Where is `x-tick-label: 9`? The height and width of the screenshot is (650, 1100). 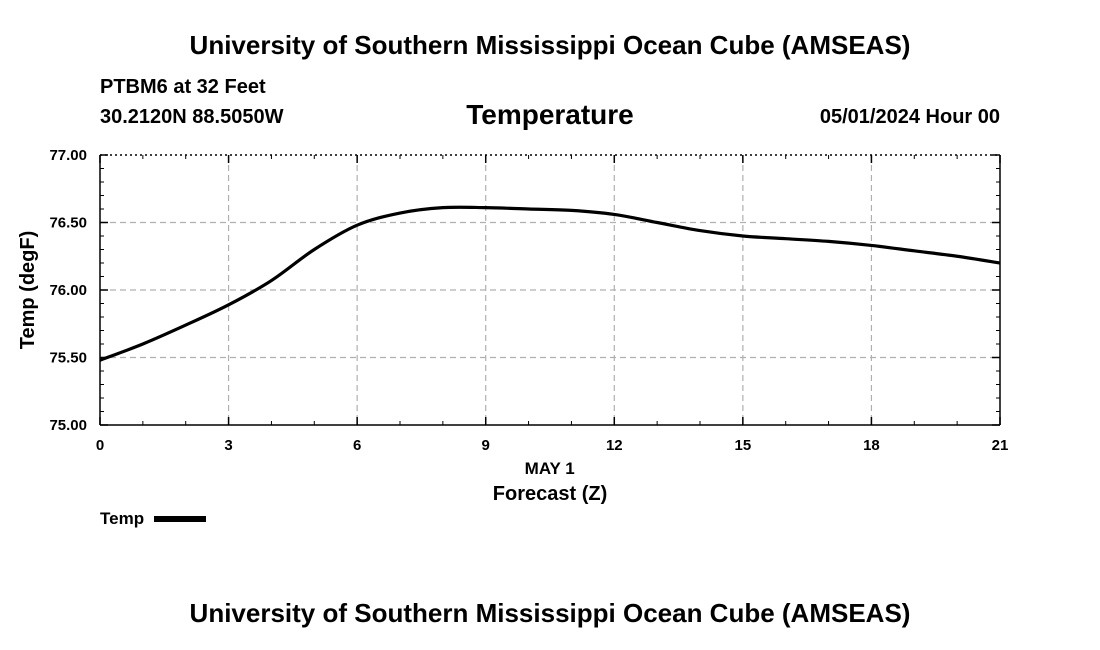 x-tick-label: 9 is located at coordinates (486, 445).